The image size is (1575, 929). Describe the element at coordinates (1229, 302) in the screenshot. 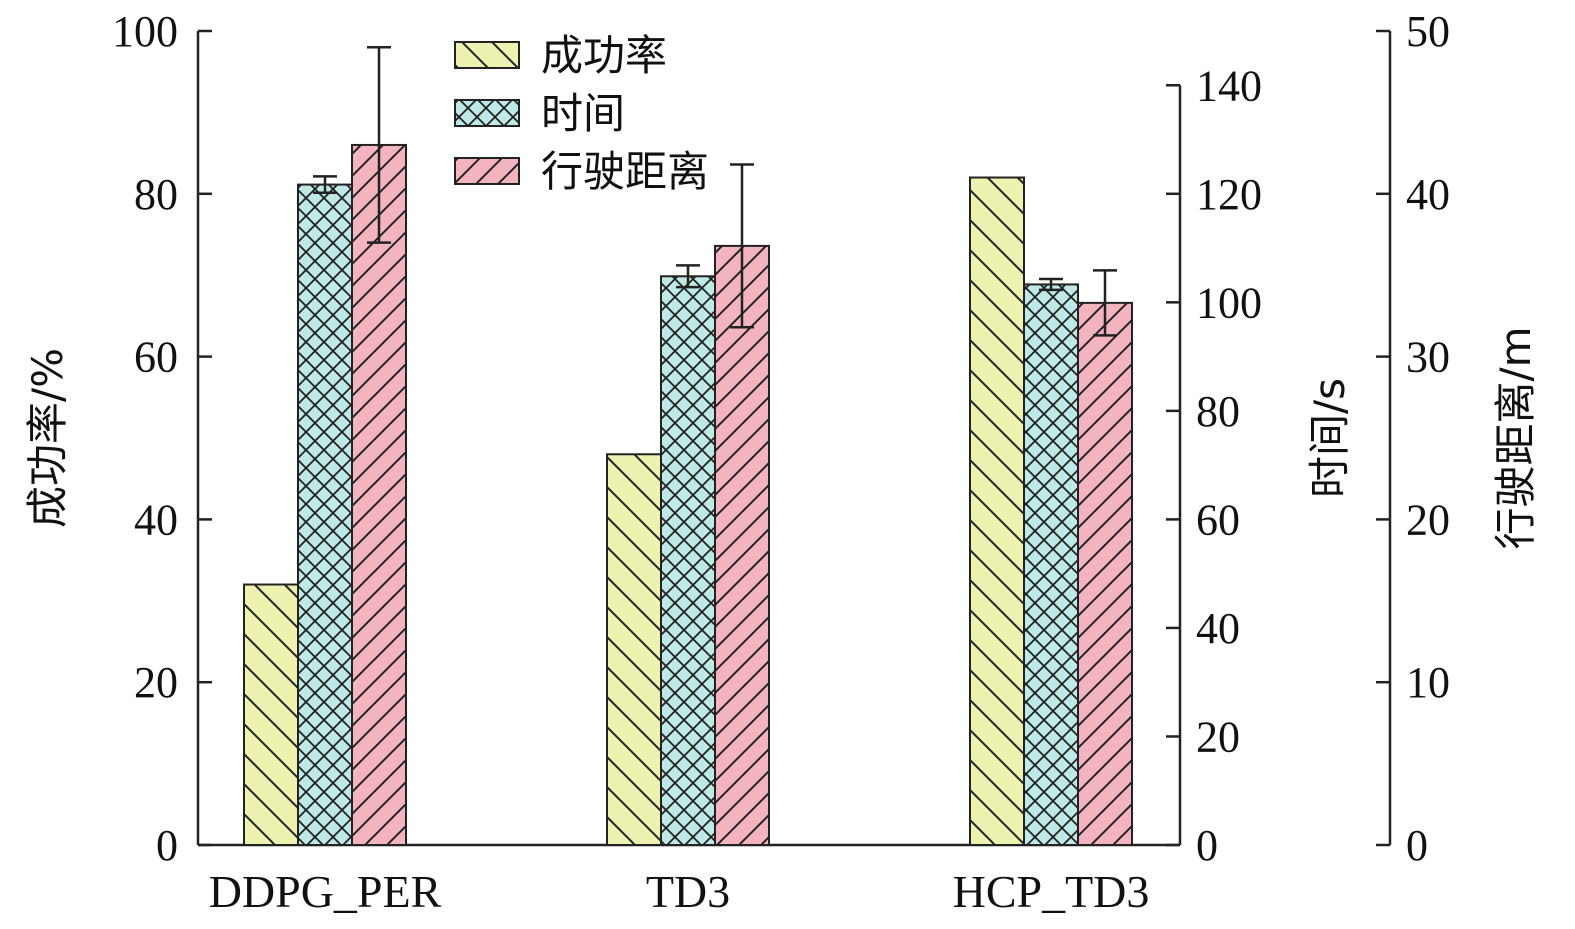

I see `right1-axis-tick-label: 100` at that location.